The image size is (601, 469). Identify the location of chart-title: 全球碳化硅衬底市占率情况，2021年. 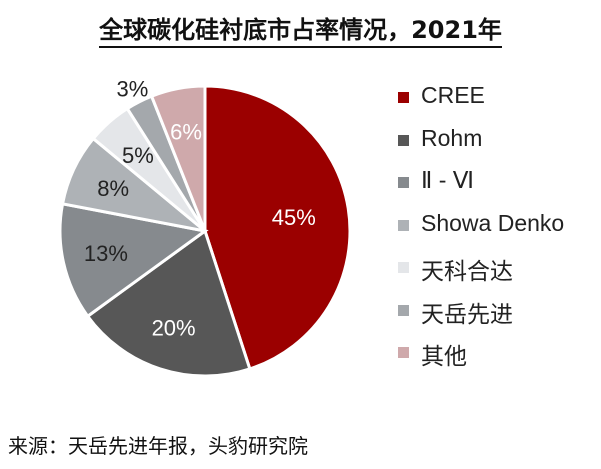
(300, 29).